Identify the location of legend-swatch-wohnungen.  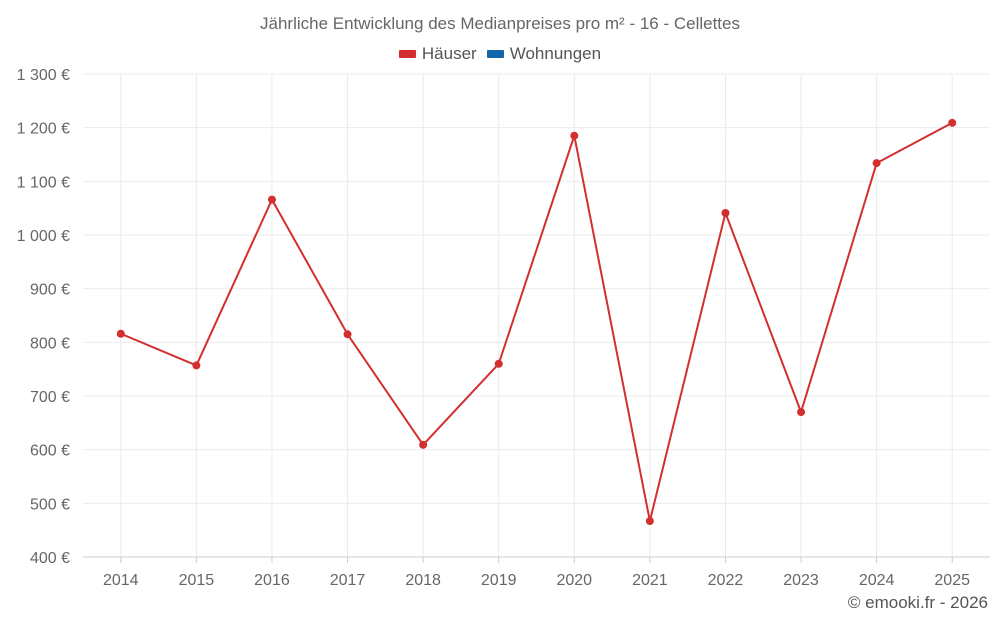
(495, 54).